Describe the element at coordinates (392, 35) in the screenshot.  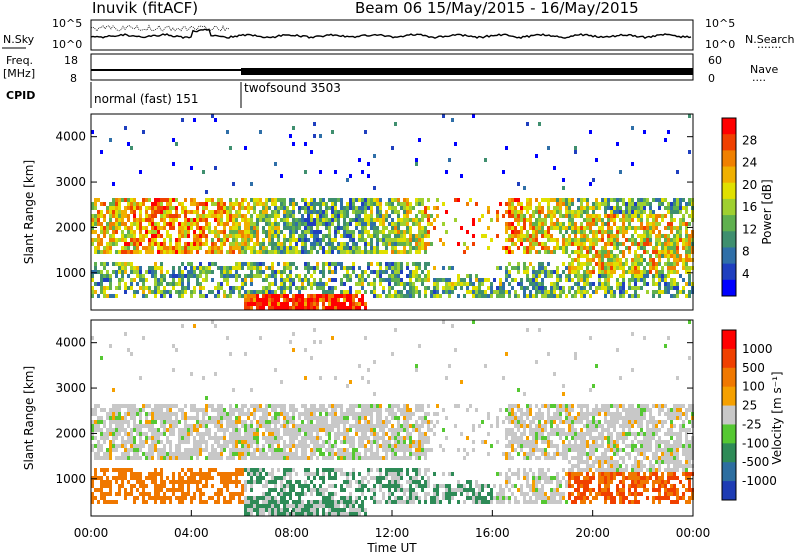
I see `noise-frame` at that location.